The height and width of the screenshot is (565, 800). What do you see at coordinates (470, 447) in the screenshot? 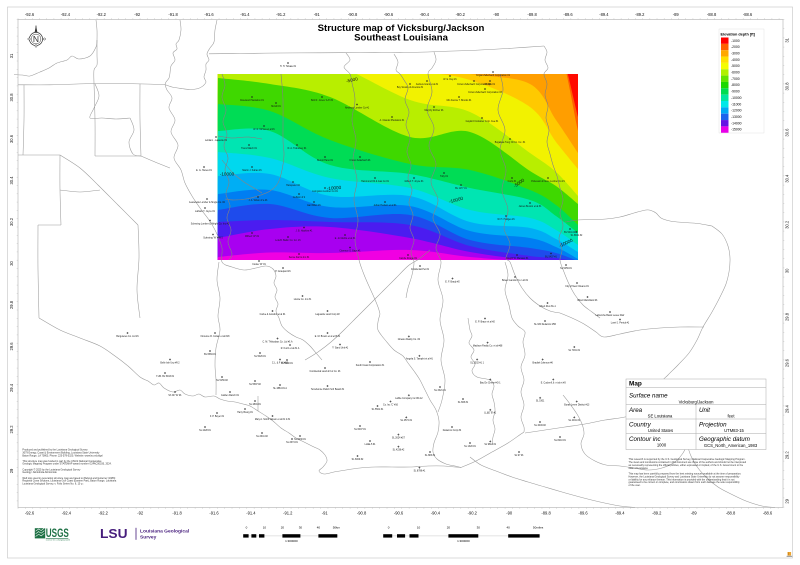
I see `svg-text: SL 1320 #1` at bounding box center [470, 447].